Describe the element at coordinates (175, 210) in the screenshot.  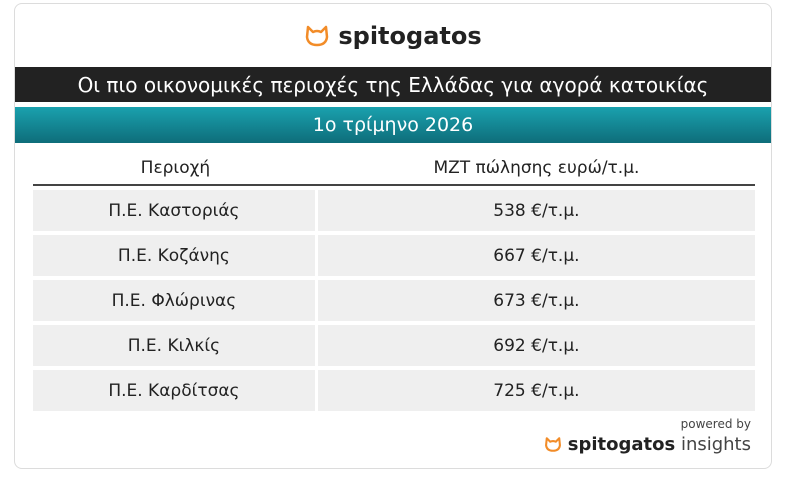
I see `region-cell: Π.Ε. Καστοριάς` at that location.